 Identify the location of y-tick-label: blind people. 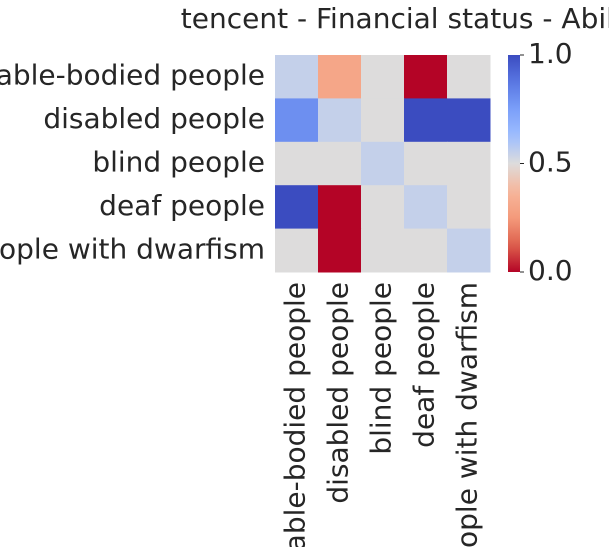
(178, 162).